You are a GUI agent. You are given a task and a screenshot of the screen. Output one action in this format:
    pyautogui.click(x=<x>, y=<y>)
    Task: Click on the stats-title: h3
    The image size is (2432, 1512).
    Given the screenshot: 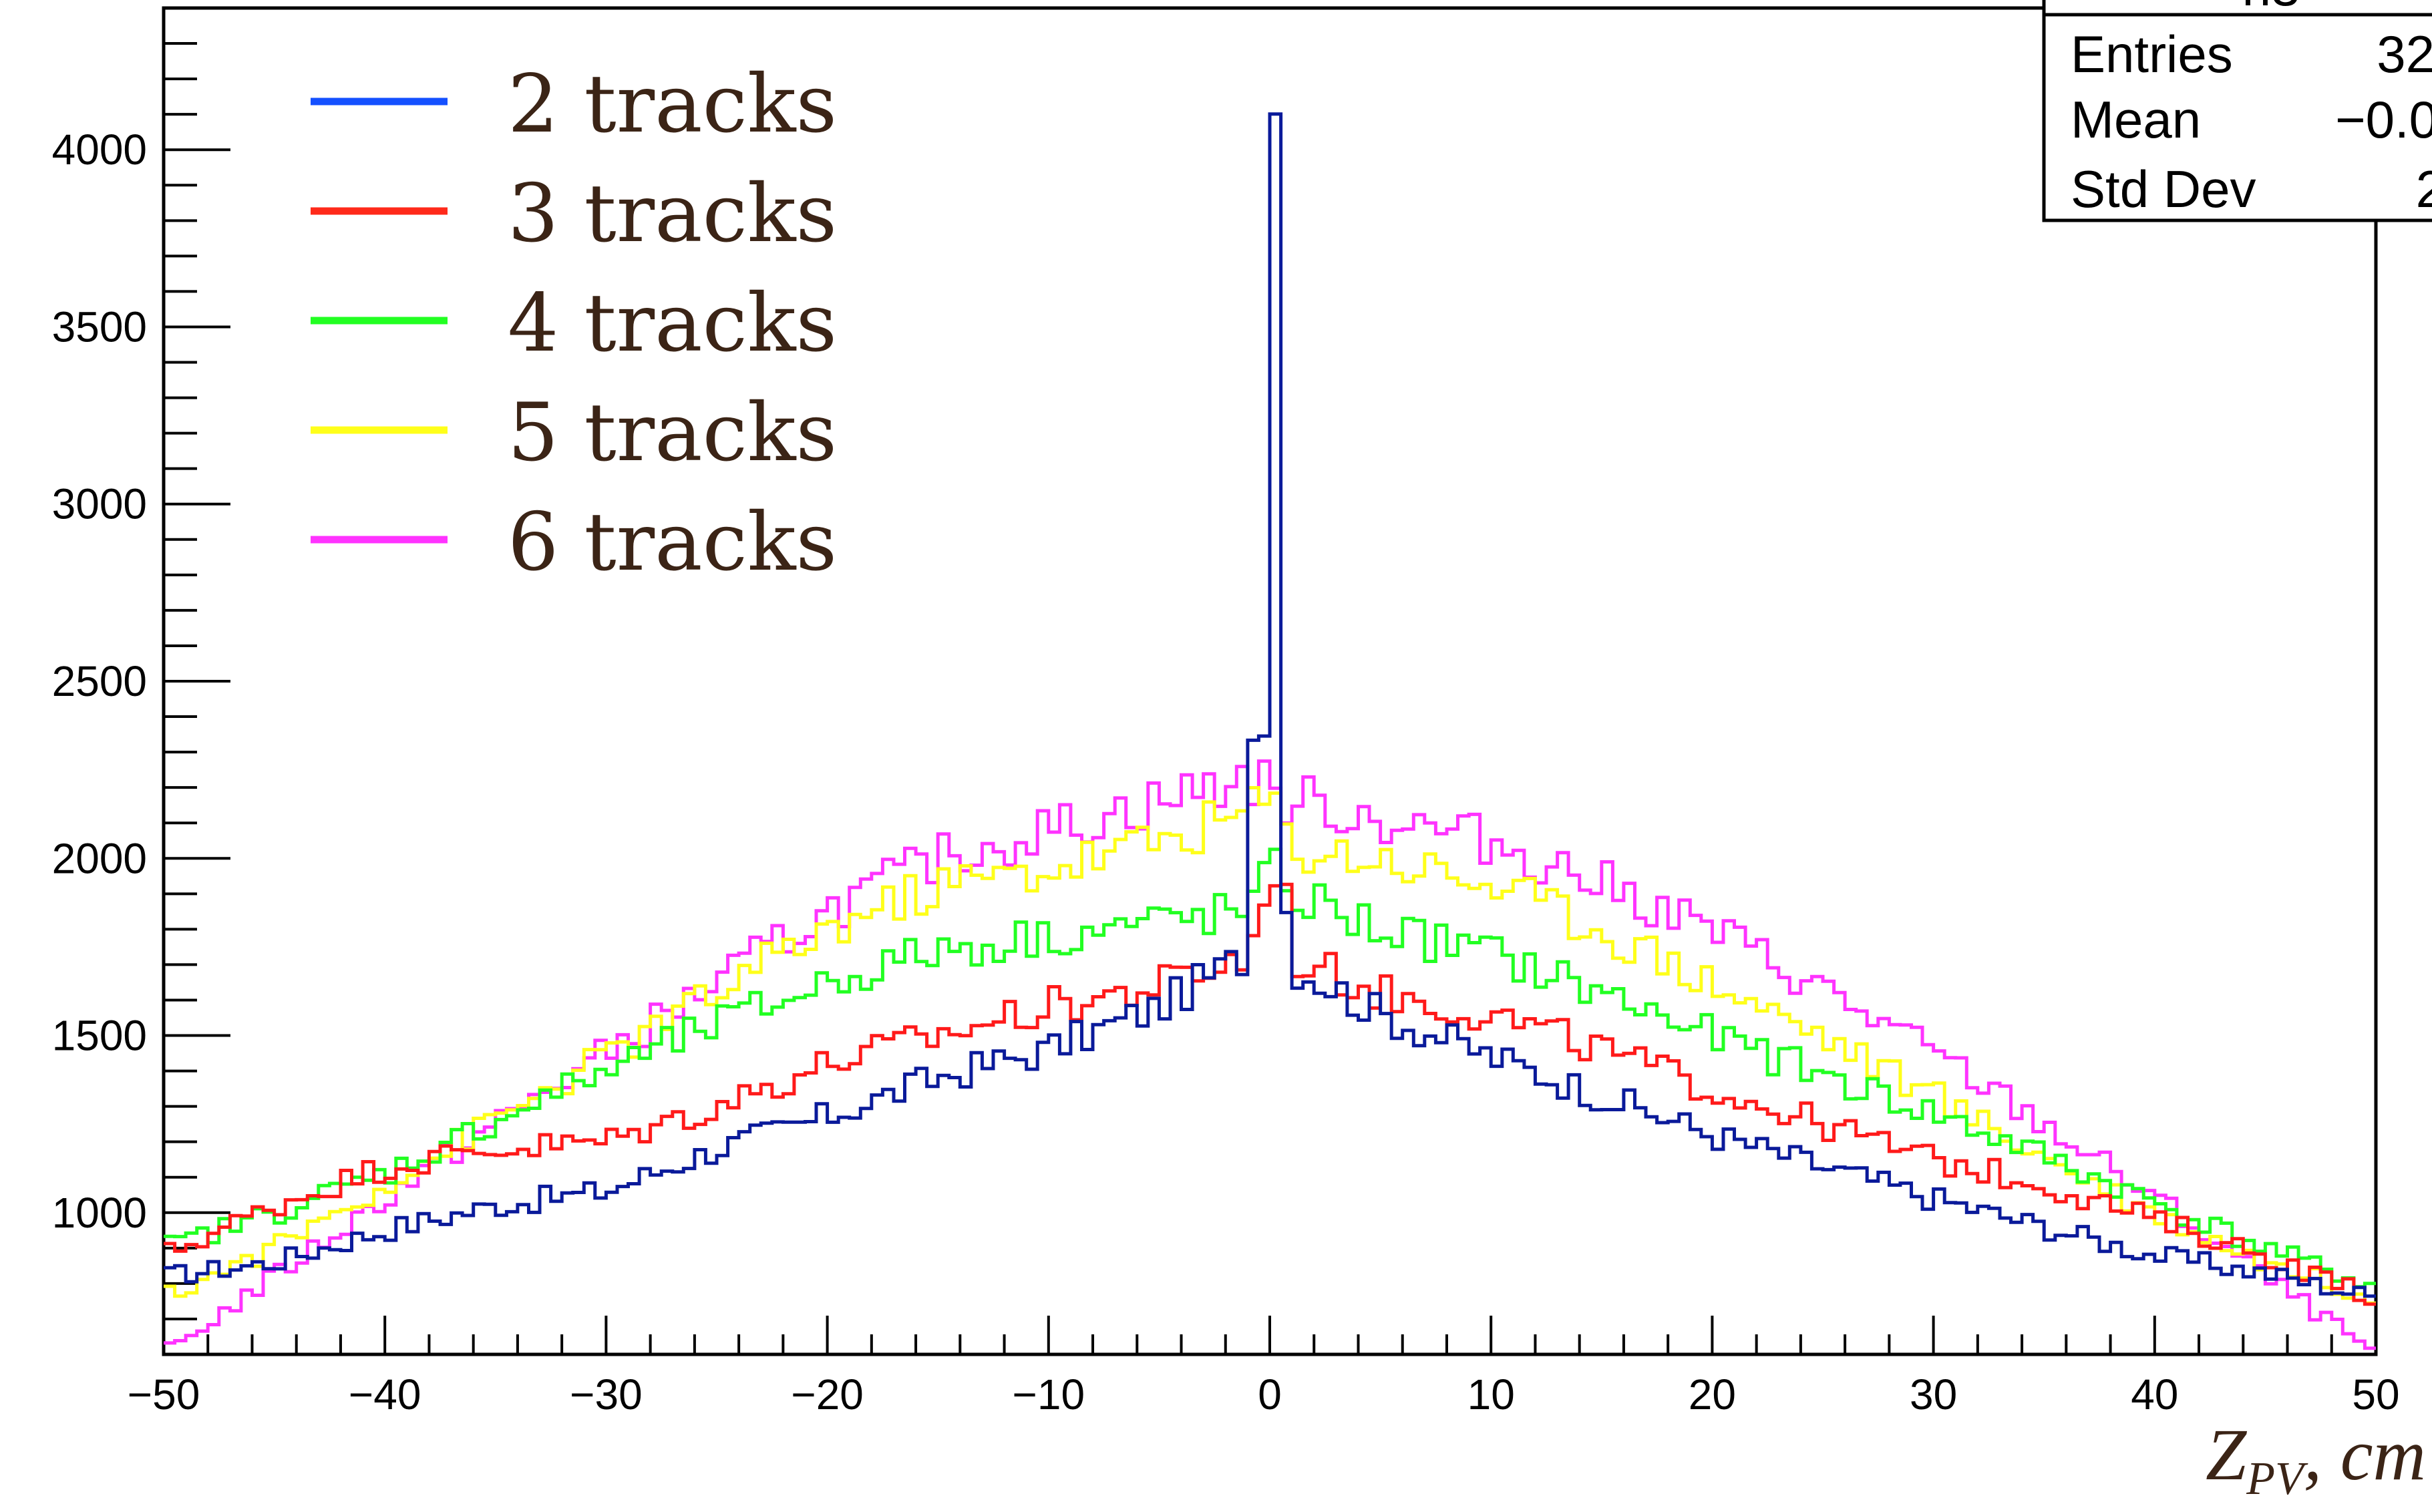 What is the action you would take?
    pyautogui.click(x=2271, y=8)
    